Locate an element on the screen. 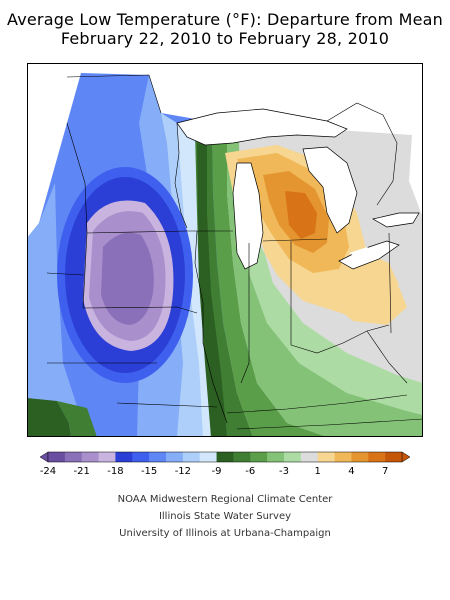 The height and width of the screenshot is (600, 450). legend-frame is located at coordinates (225, 457).